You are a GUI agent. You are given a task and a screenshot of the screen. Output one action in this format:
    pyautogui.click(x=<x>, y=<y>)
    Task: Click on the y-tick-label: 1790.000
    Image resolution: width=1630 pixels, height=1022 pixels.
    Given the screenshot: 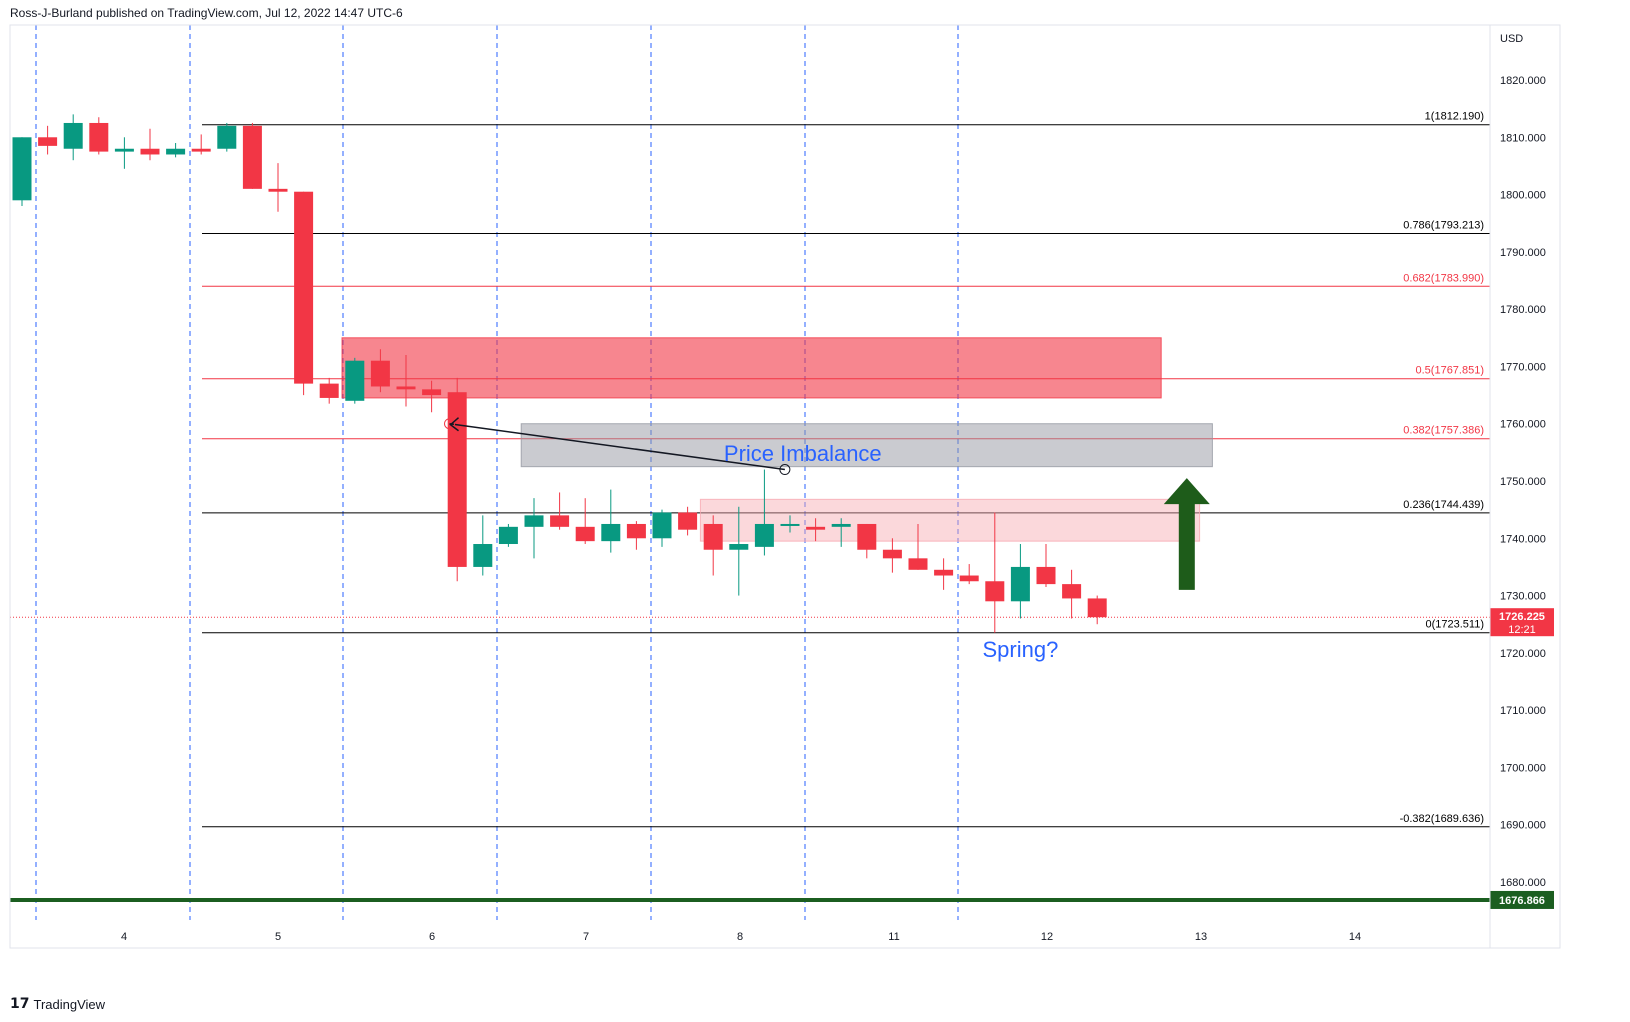 What is the action you would take?
    pyautogui.click(x=1523, y=253)
    